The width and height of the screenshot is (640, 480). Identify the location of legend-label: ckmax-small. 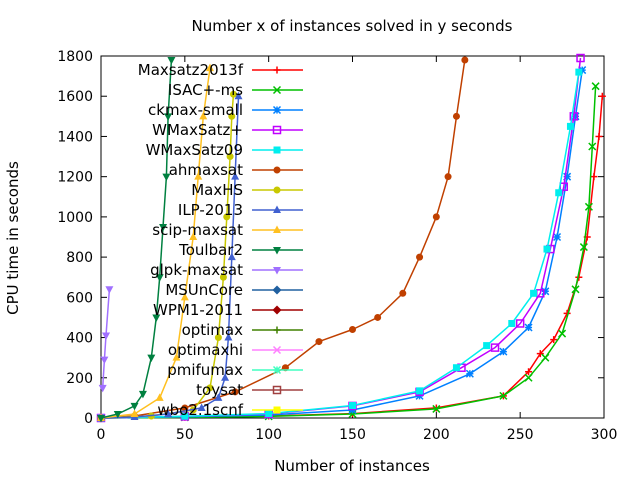
(195, 110).